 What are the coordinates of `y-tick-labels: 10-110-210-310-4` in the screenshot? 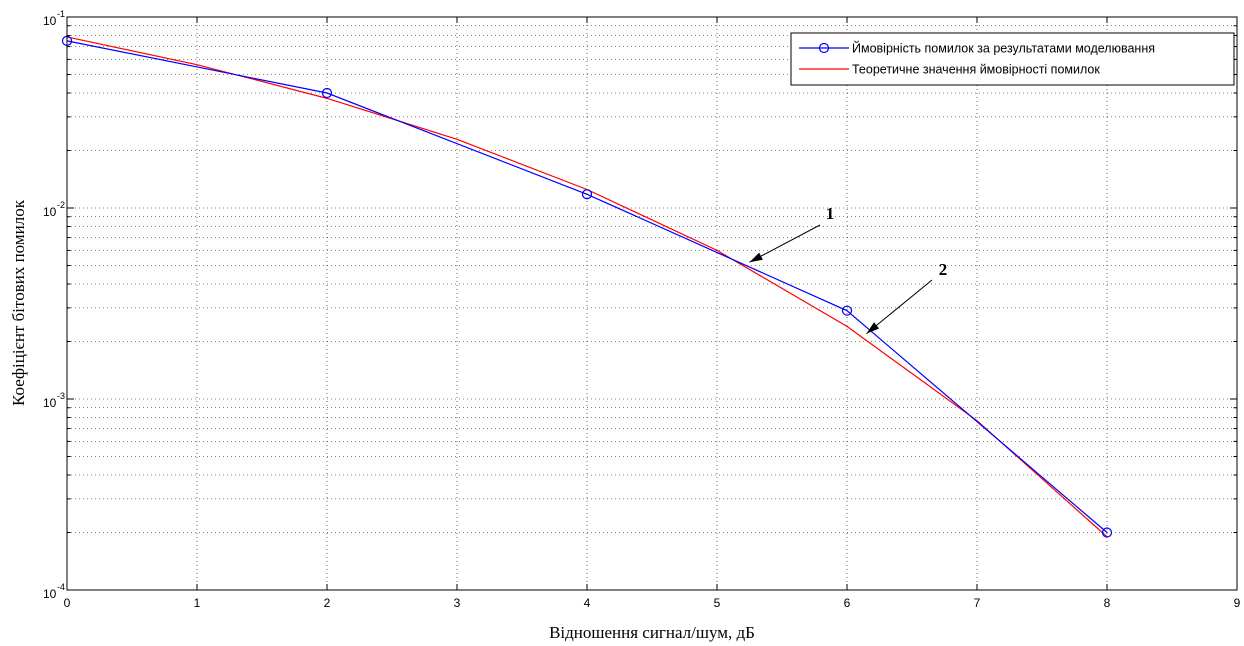 It's located at (54, 305).